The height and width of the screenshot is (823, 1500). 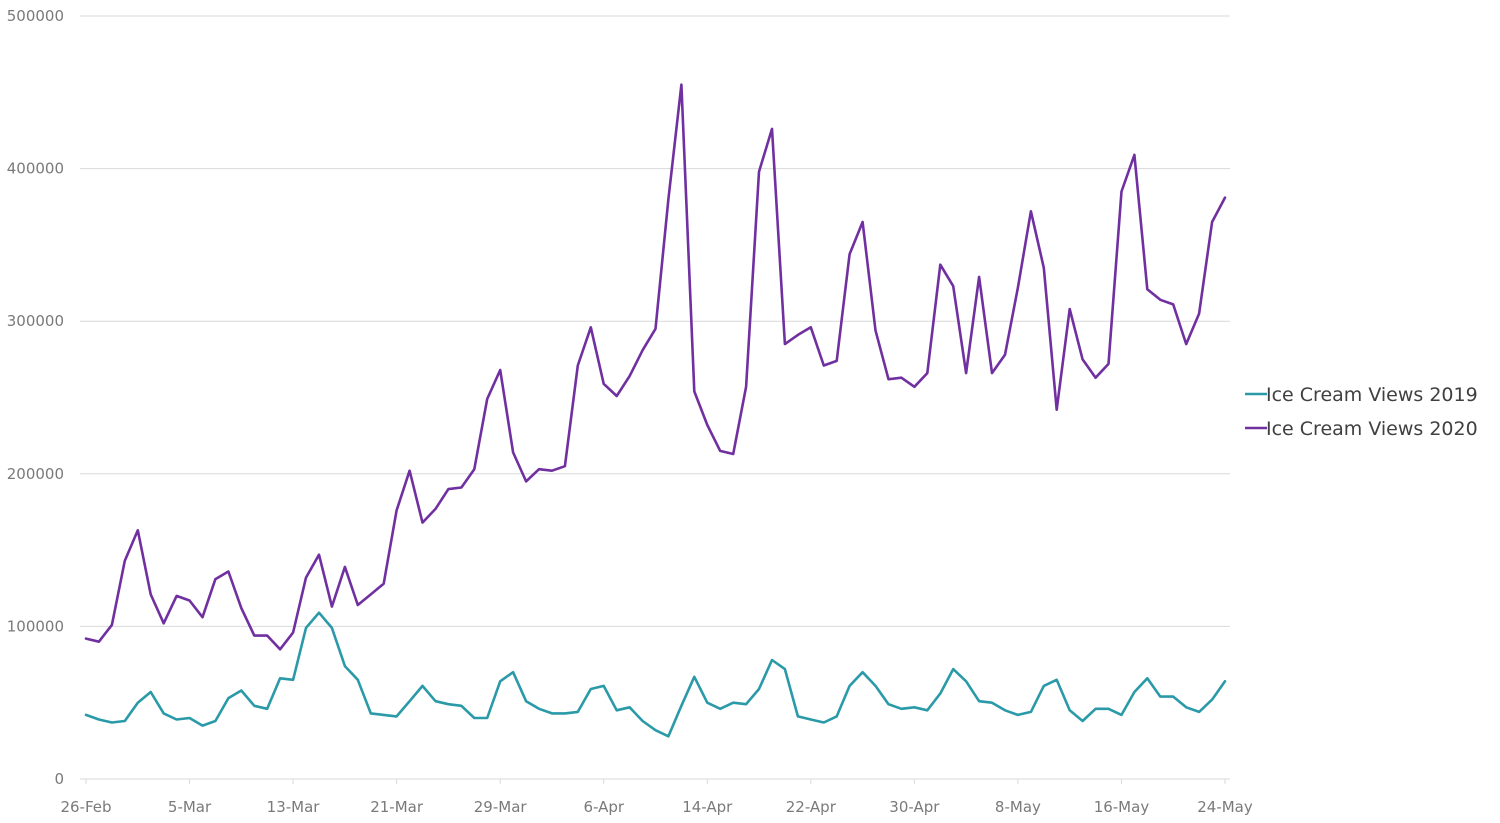 What do you see at coordinates (190, 807) in the screenshot?
I see `x-tick-label: 5-Mar` at bounding box center [190, 807].